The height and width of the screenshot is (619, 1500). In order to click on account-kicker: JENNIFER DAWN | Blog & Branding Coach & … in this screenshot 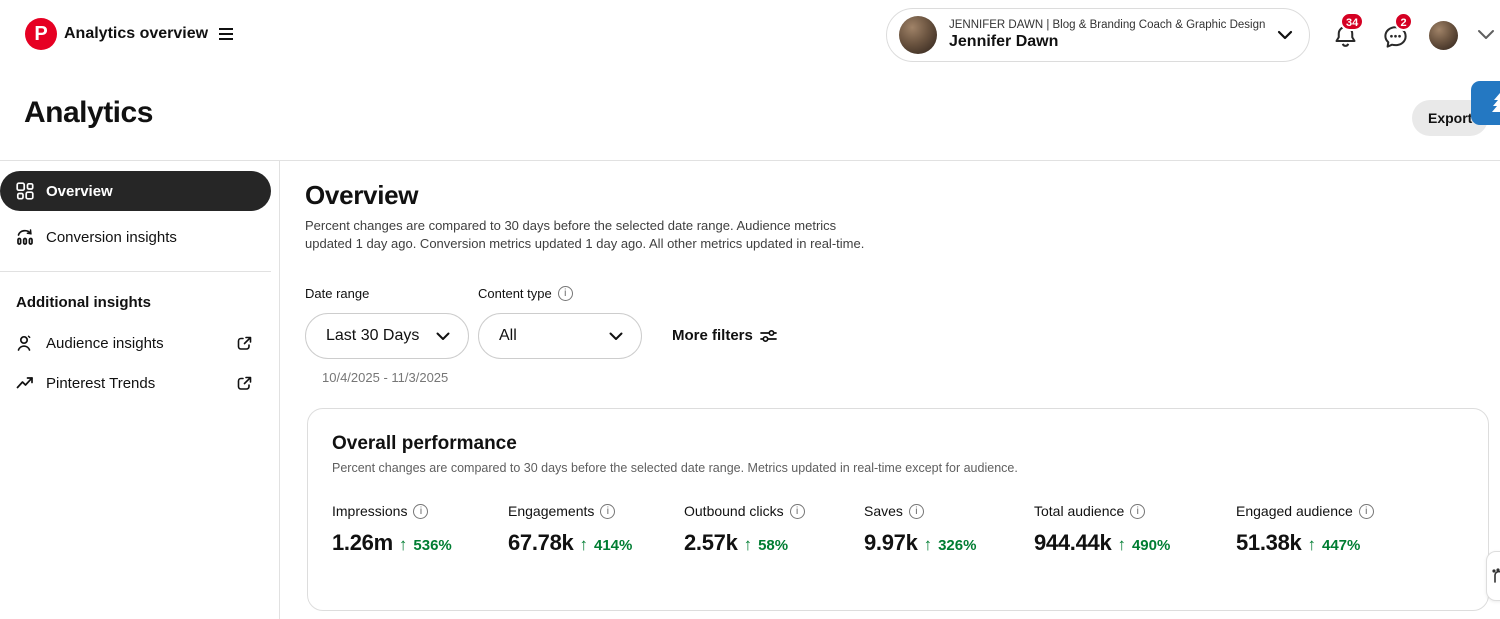, I will do `click(1107, 25)`.